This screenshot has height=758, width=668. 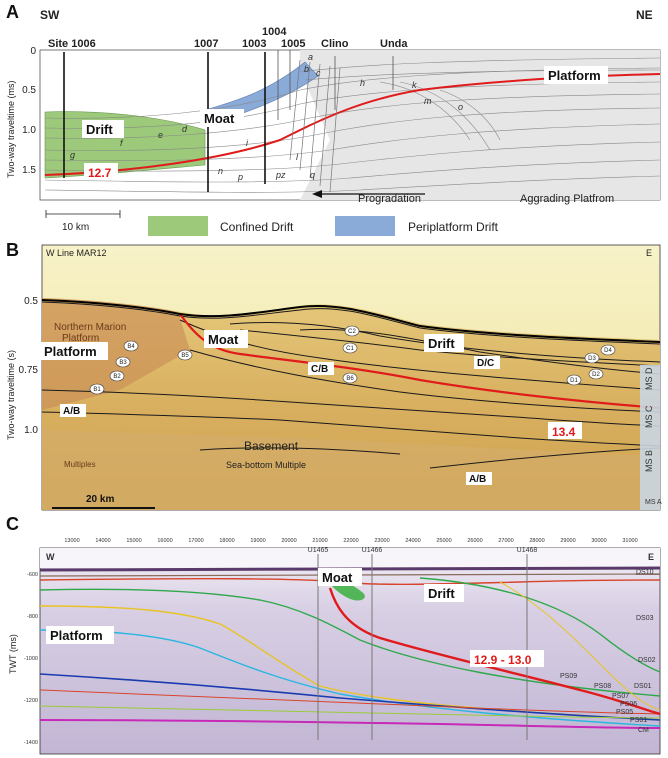 What do you see at coordinates (372, 550) in the screenshot?
I see `well-u1466-label: U1466` at bounding box center [372, 550].